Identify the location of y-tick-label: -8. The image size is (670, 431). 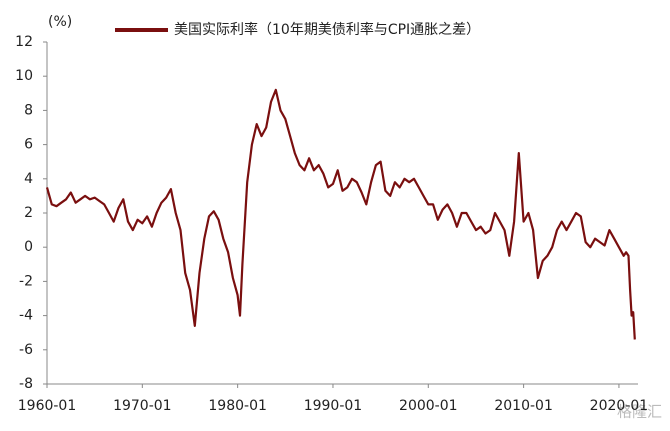
(26, 384).